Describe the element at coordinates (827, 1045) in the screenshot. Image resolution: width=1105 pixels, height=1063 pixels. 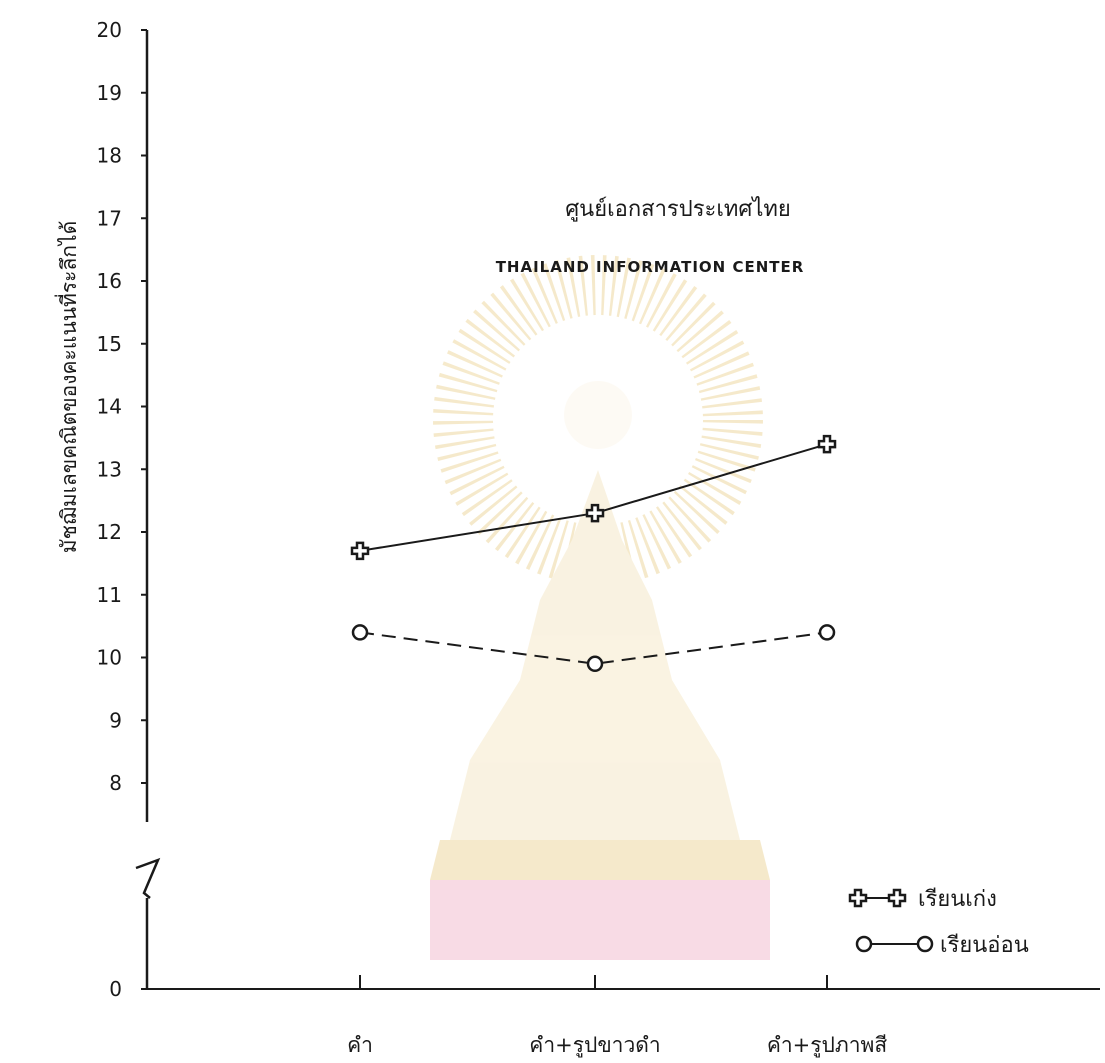
I see `x-category-label: คำ+รูปภาพสี` at that location.